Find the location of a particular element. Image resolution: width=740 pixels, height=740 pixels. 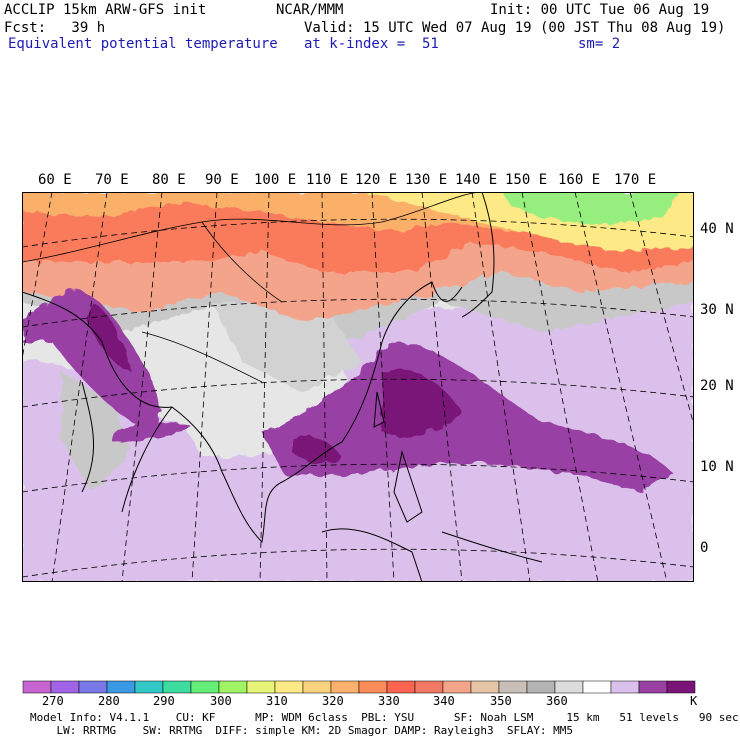

lon-label: 130 E is located at coordinates (426, 180).